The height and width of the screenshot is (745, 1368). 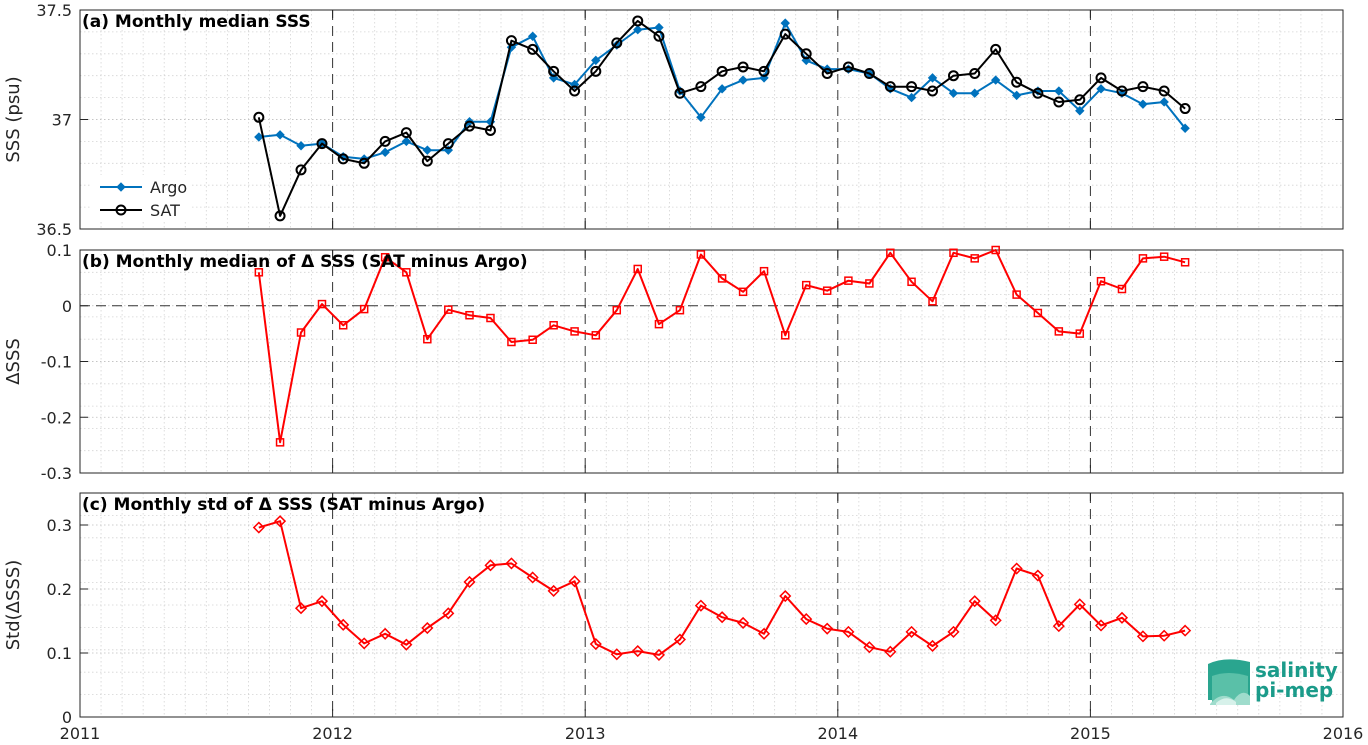 What do you see at coordinates (332, 733) in the screenshot?
I see `x-tick-label: 2012` at bounding box center [332, 733].